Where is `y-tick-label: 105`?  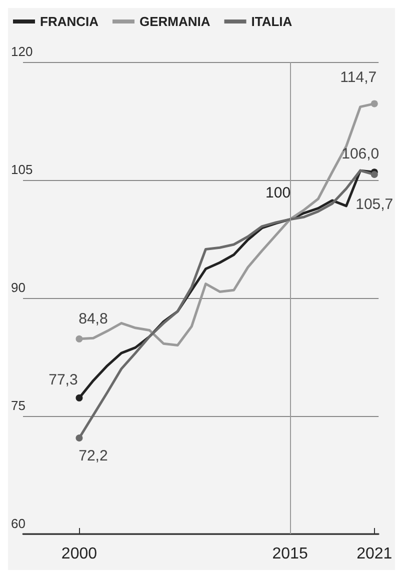
y-tick-label: 105 is located at coordinates (22, 169).